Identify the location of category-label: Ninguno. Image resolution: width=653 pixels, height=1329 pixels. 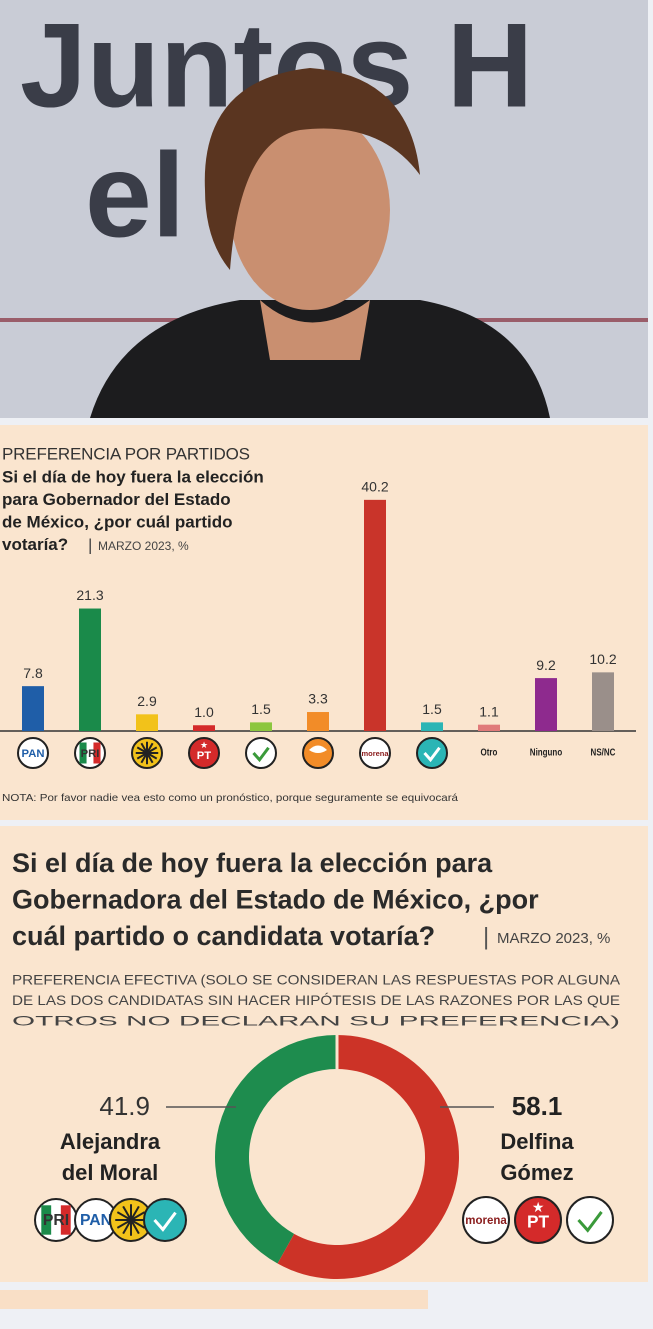
(546, 752).